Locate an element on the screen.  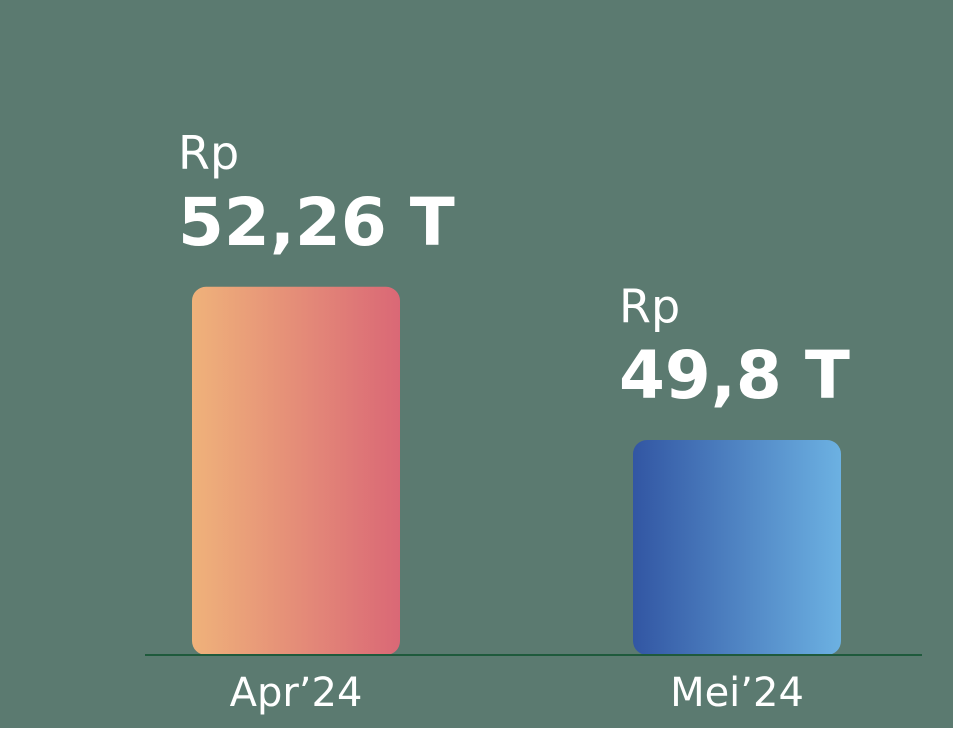
x-tick-label: Apr’24 is located at coordinates (296, 693).